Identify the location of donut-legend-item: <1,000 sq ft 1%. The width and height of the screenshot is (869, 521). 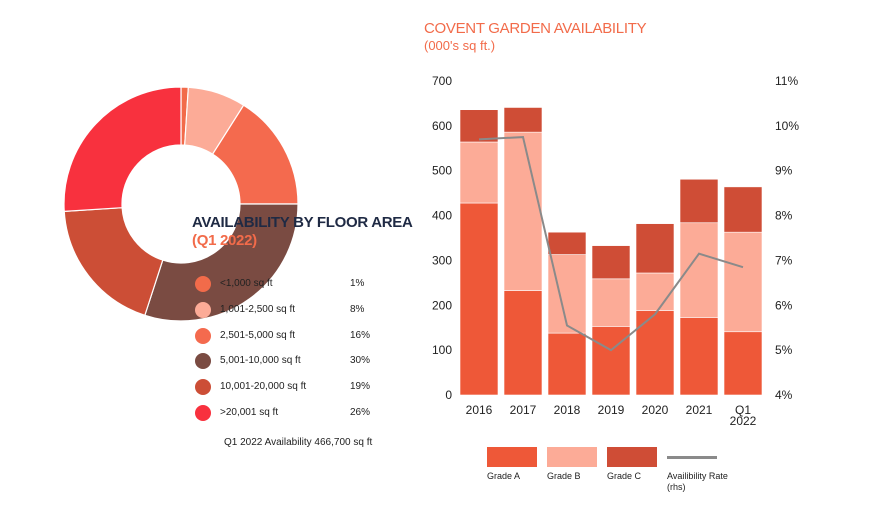
(290, 289).